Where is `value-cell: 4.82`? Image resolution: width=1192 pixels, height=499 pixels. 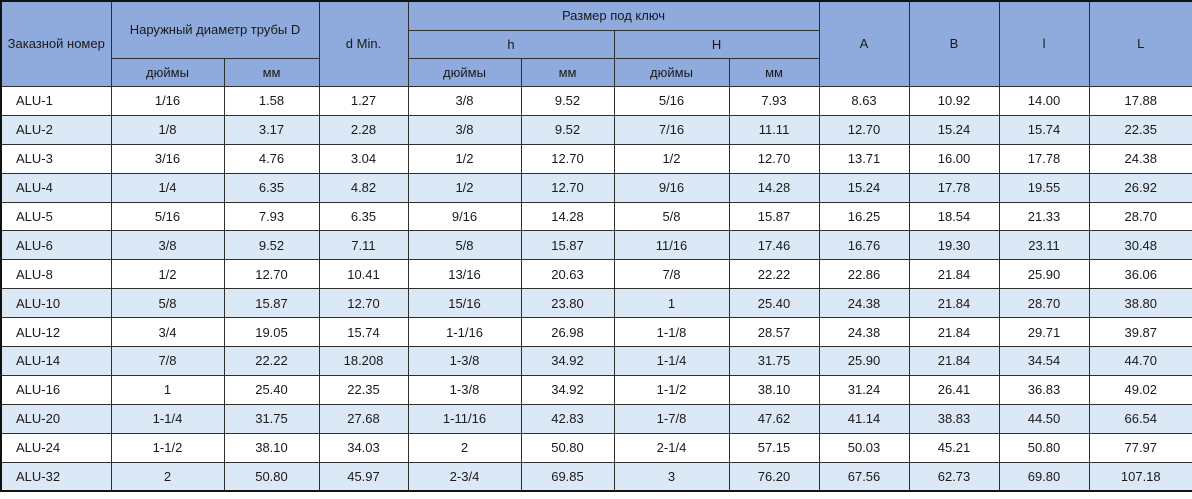
value-cell: 4.82 is located at coordinates (363, 187).